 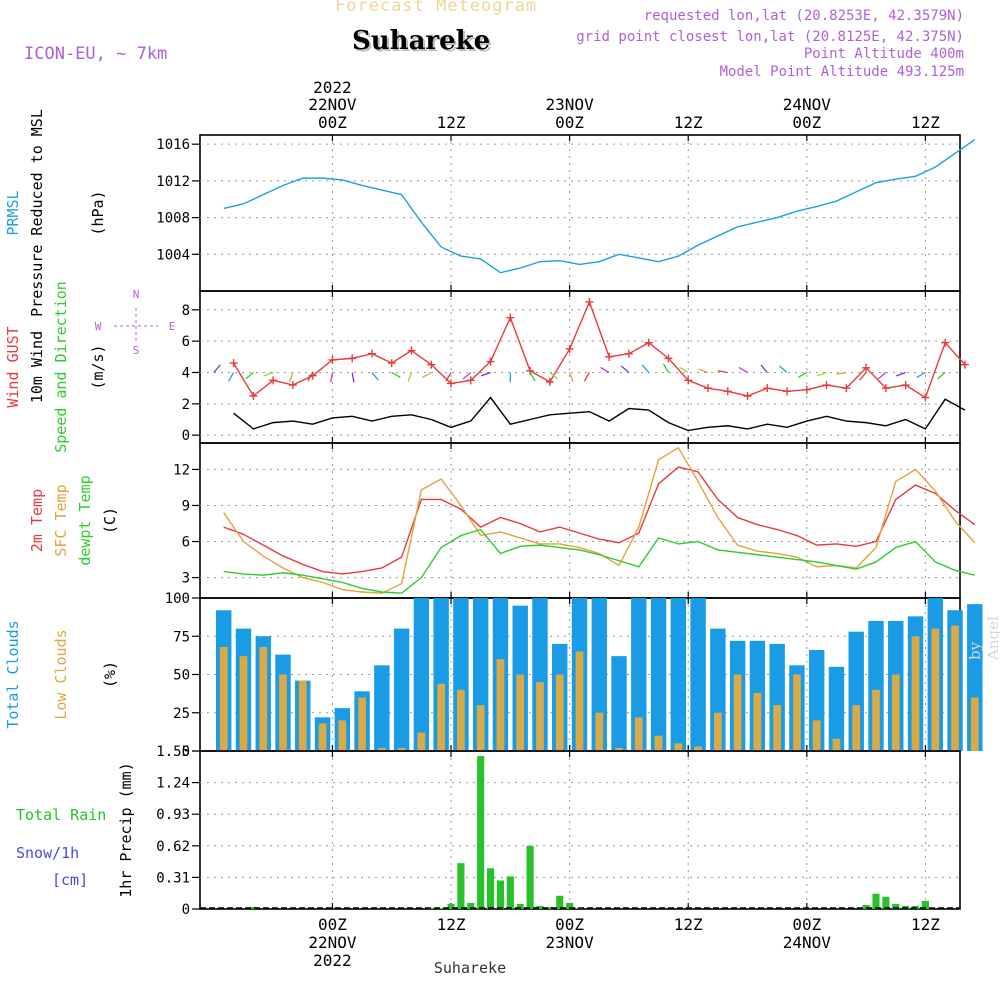 I want to click on temperature-ytick-label: 6, so click(x=186, y=543).